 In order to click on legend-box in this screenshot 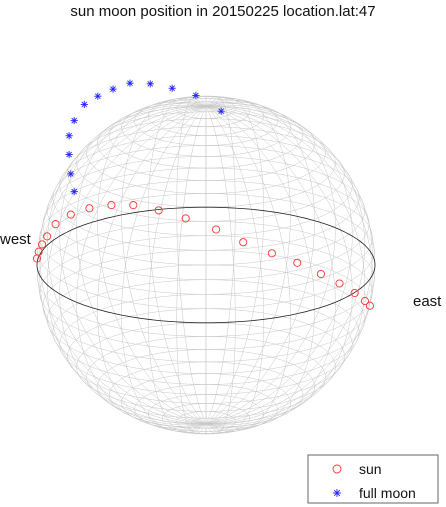, I will do `click(373, 479)`.